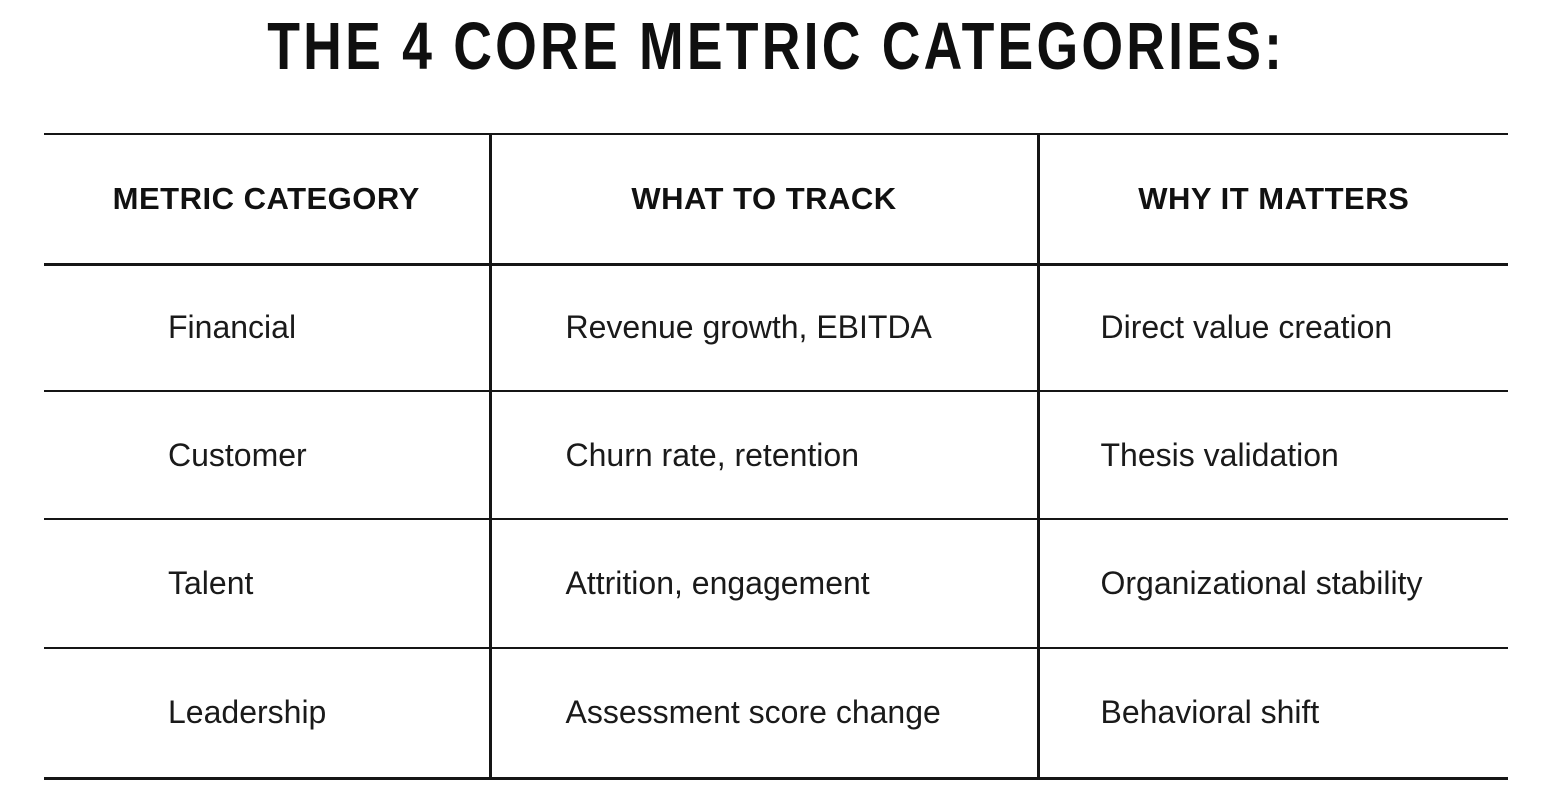 The height and width of the screenshot is (810, 1553). Describe the element at coordinates (1272, 200) in the screenshot. I see `header-why-it-matters: WHY IT MATTERS` at that location.